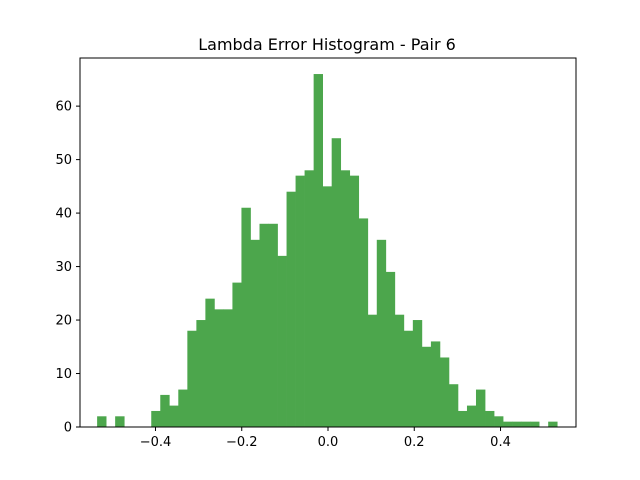 The width and height of the screenshot is (640, 480). What do you see at coordinates (63, 214) in the screenshot?
I see `y-tick-label: 40` at bounding box center [63, 214].